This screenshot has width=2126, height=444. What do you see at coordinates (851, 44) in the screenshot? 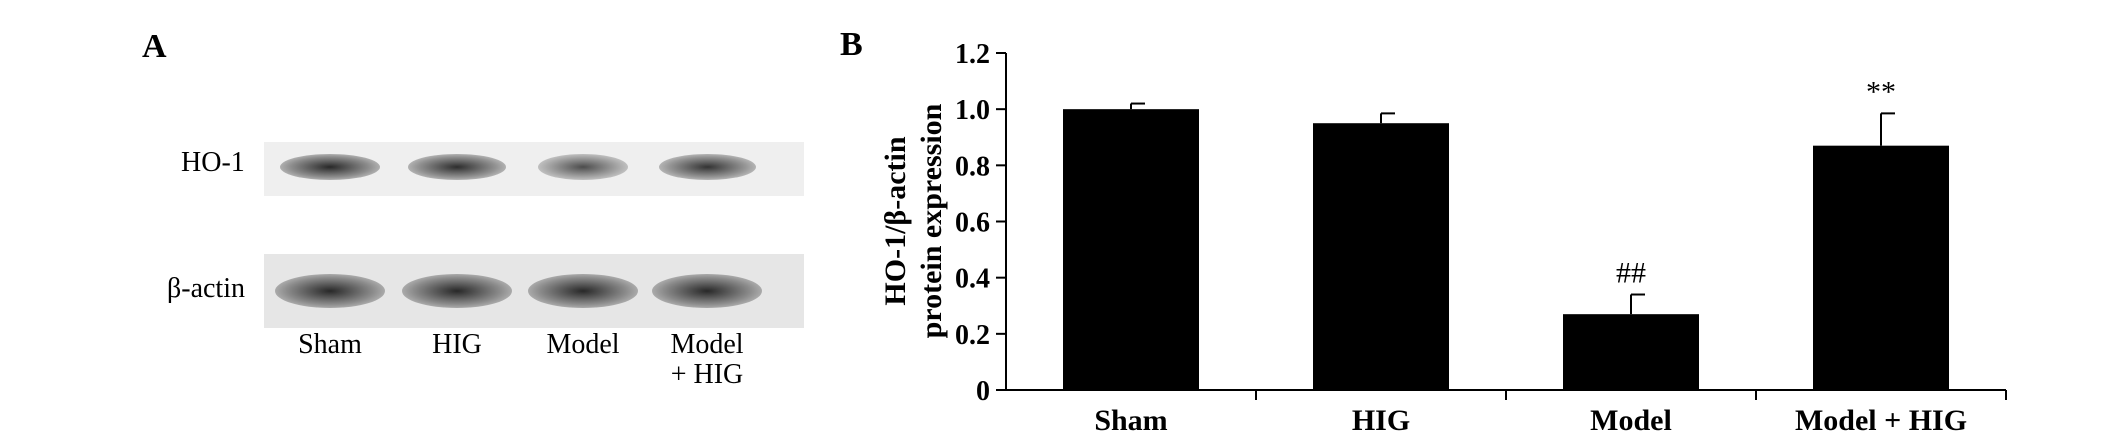
I see `panel-label-b: B` at bounding box center [851, 44].